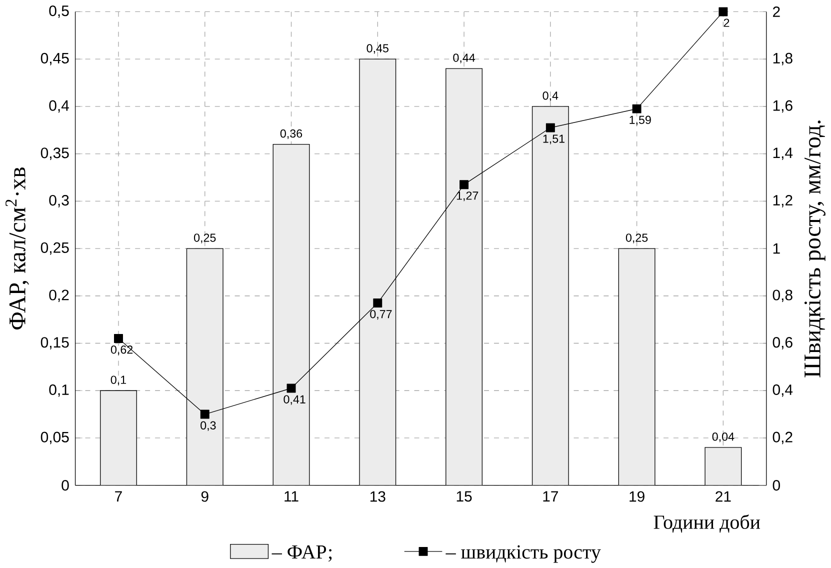 Image resolution: width=831 pixels, height=568 pixels. I want to click on y2-tick-label: 1,4, so click(783, 154).